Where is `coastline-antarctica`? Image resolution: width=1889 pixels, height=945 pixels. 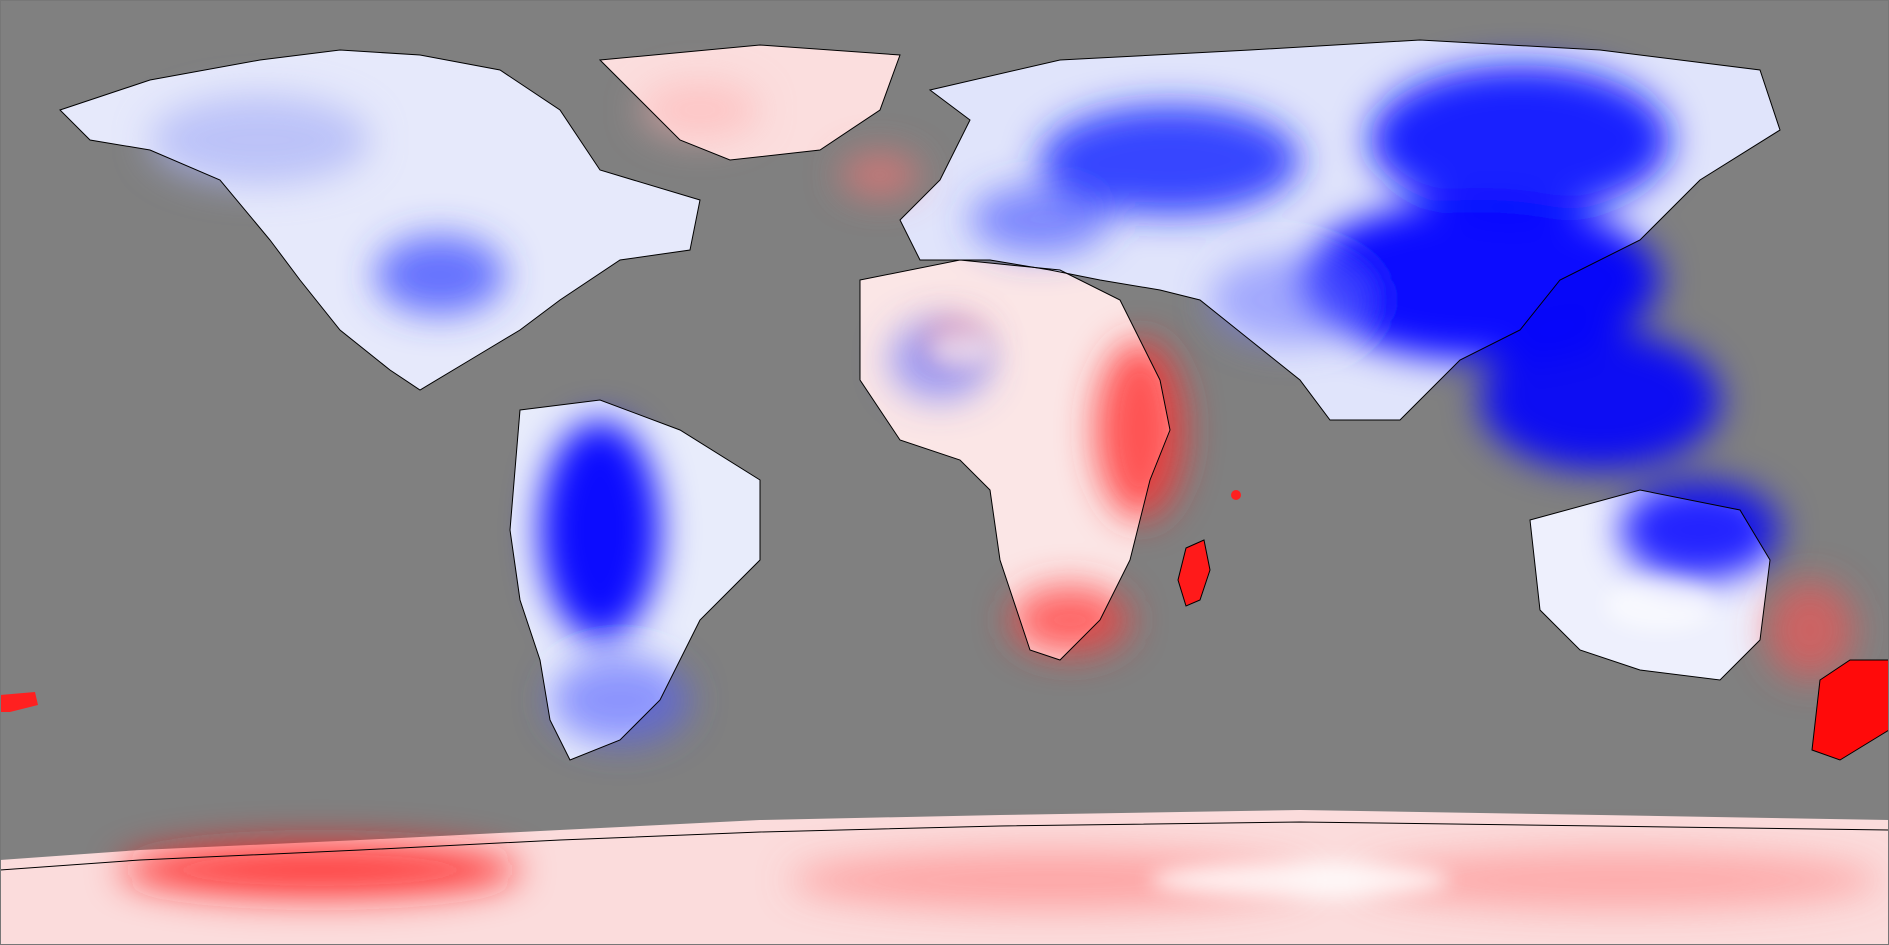 coastline-antarctica is located at coordinates (944, 846).